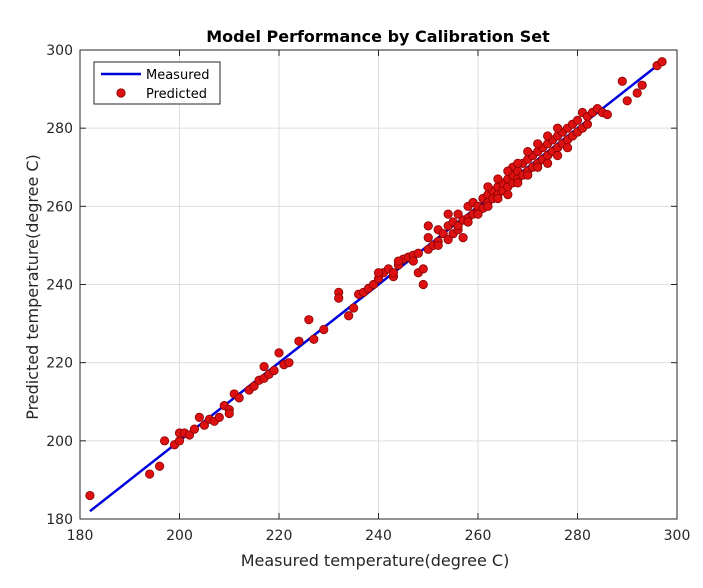  What do you see at coordinates (179, 536) in the screenshot?
I see `x-tick-label: 200` at bounding box center [179, 536].